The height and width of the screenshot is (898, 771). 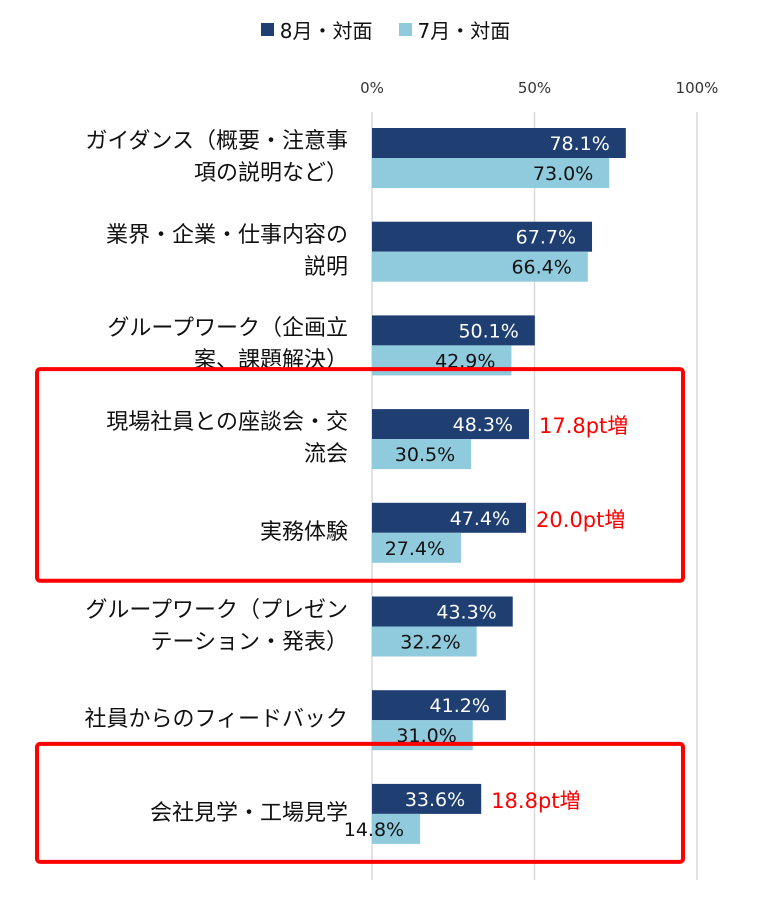 I want to click on data-label: 30.5%, so click(x=425, y=455).